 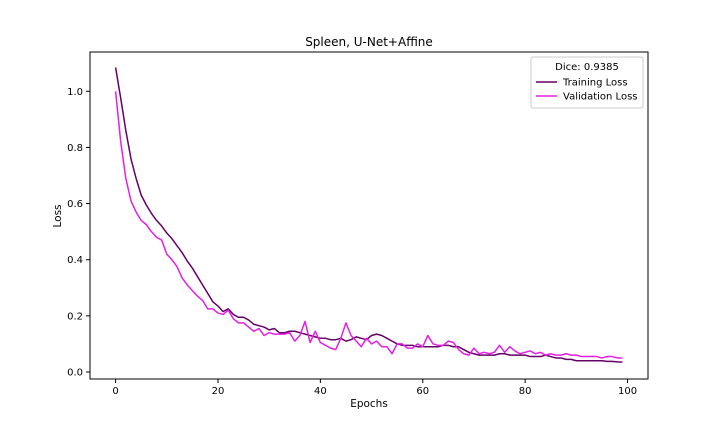 I want to click on y-tick-label: 0.4, so click(x=75, y=260).